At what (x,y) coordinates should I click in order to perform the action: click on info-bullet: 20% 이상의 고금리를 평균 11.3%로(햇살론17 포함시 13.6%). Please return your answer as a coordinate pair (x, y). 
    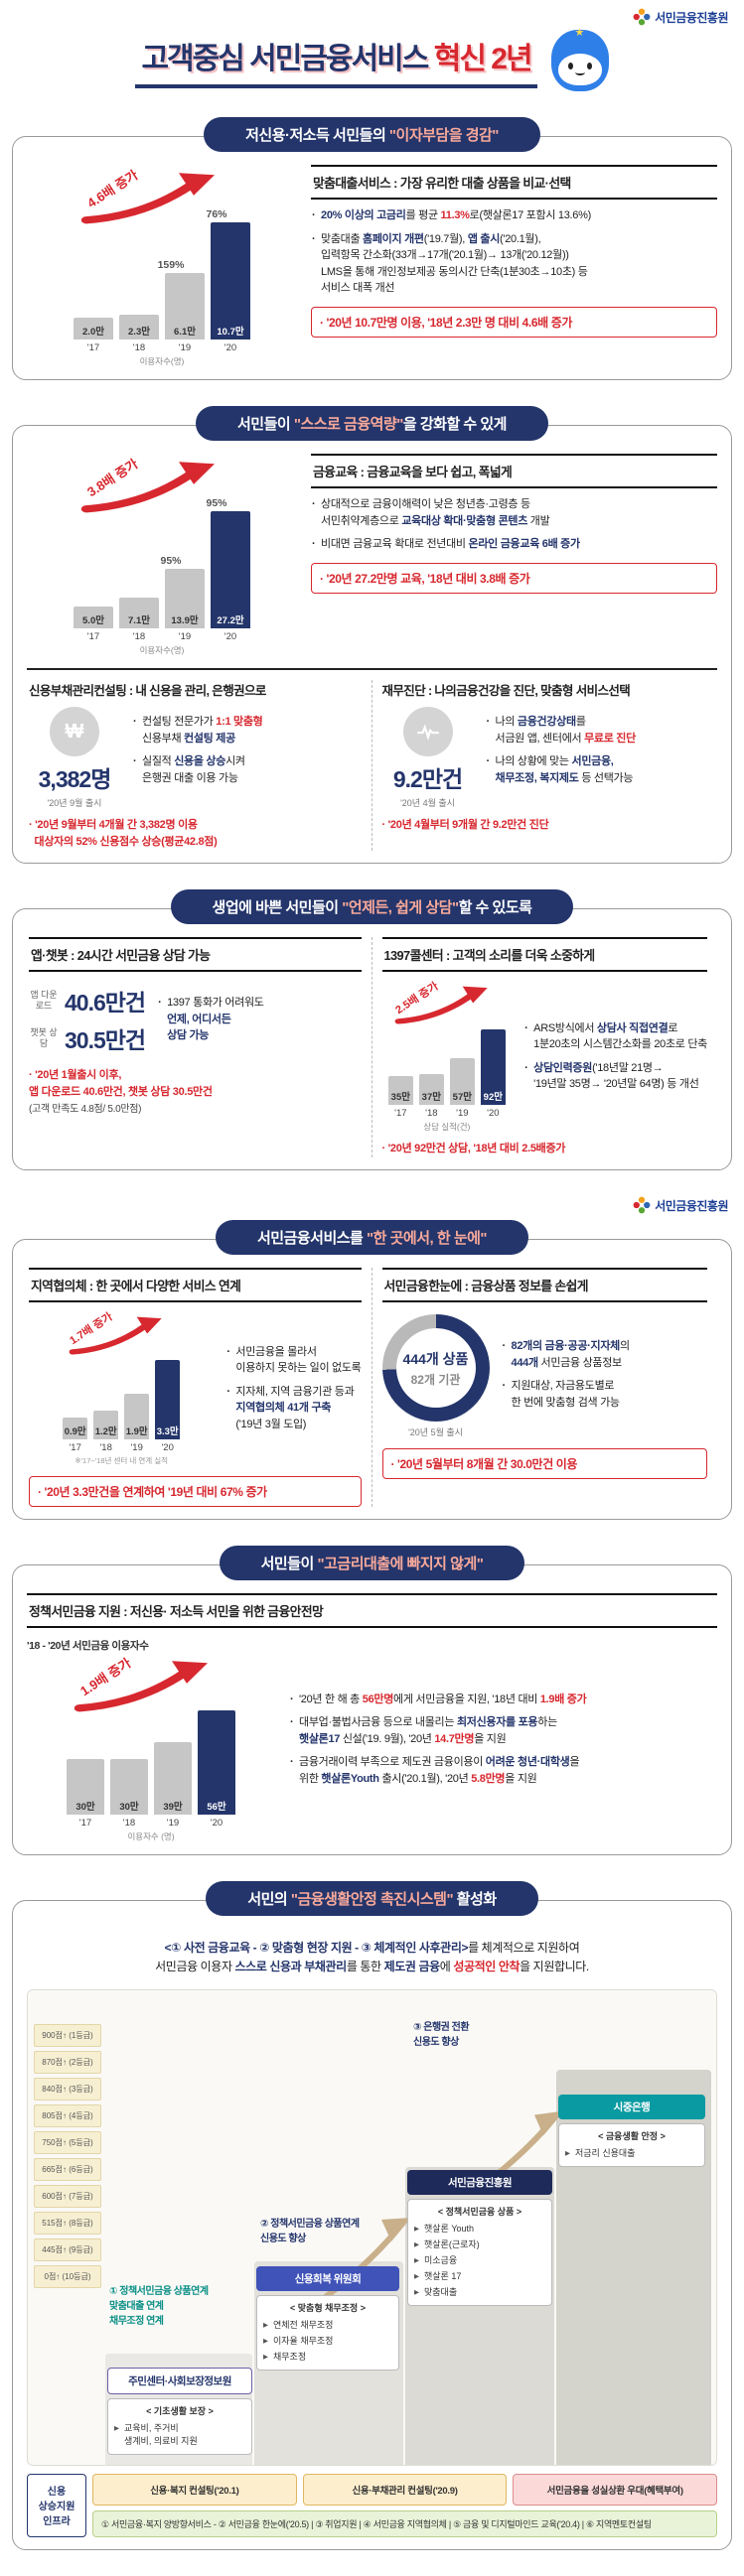
    Looking at the image, I should click on (514, 215).